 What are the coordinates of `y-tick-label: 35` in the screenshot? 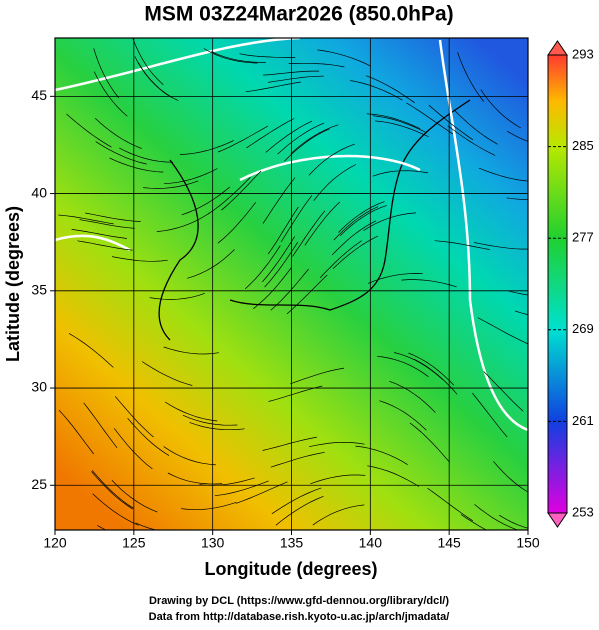 It's located at (39, 290).